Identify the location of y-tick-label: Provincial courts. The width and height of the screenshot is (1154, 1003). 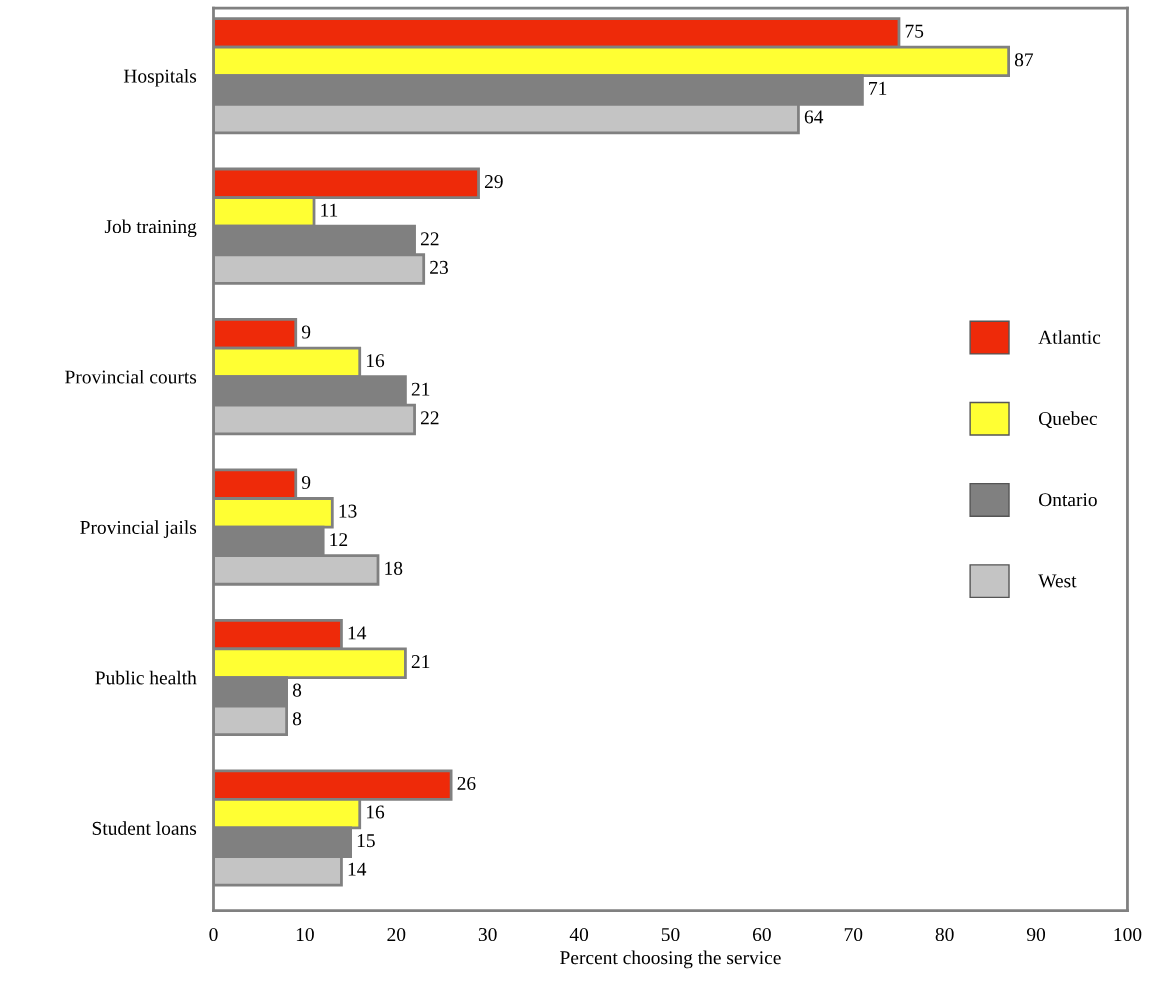
(131, 376).